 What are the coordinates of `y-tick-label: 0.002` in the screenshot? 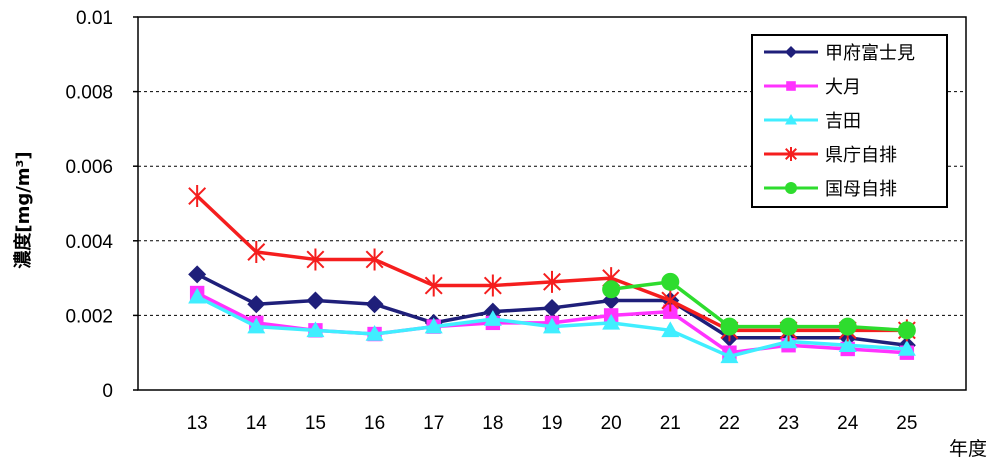 It's located at (89, 316).